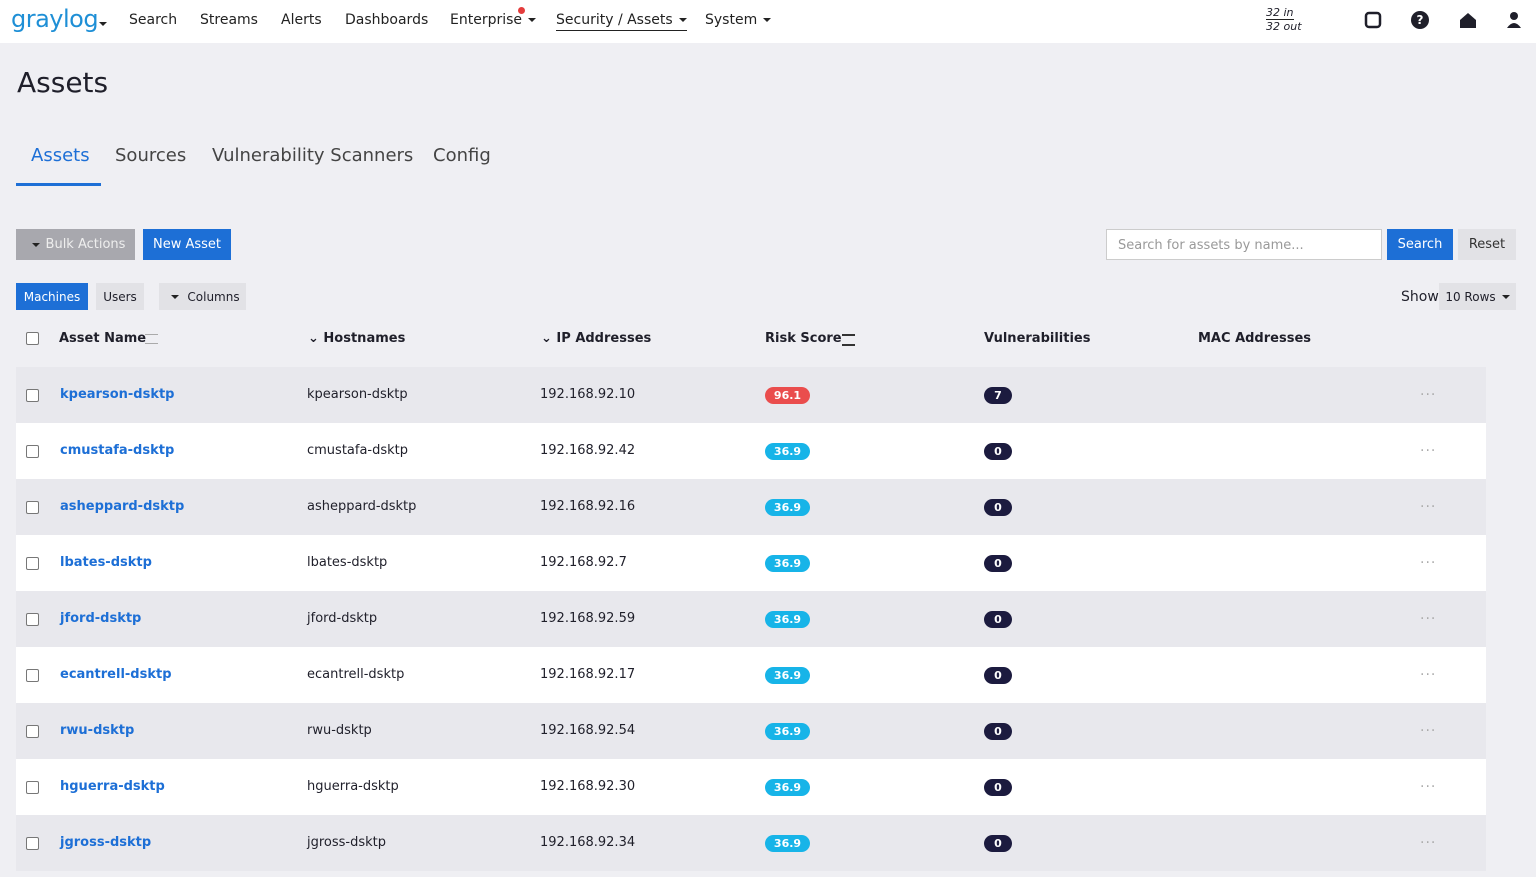  Describe the element at coordinates (493, 20) in the screenshot. I see `nav-item: Enterprise` at that location.